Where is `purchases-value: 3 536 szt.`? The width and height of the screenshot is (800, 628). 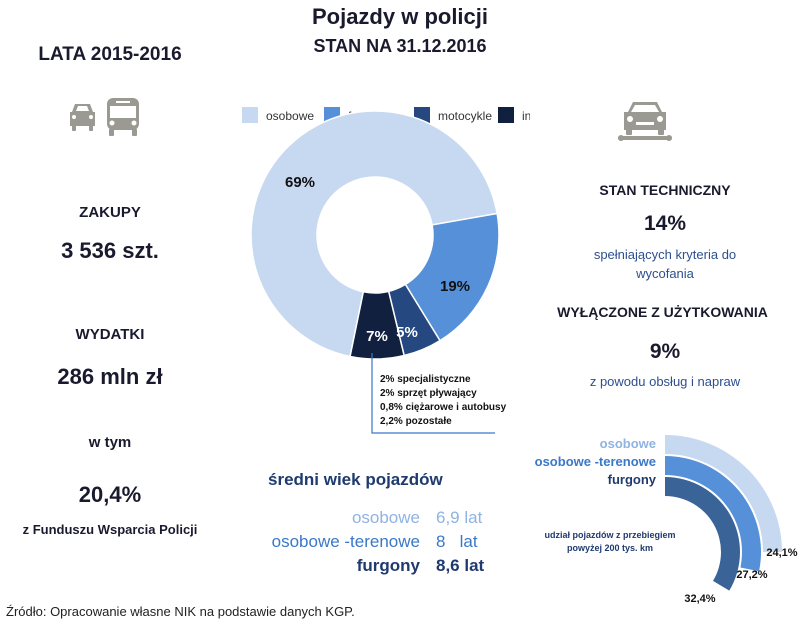 purchases-value: 3 536 szt. is located at coordinates (110, 250).